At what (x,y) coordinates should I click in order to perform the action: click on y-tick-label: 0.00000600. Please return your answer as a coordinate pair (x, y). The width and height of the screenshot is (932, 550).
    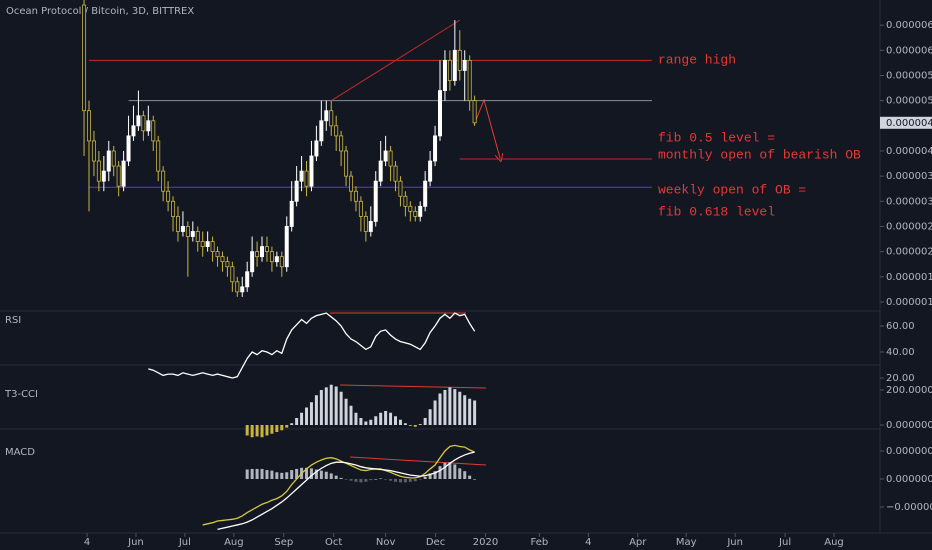
    Looking at the image, I should click on (909, 50).